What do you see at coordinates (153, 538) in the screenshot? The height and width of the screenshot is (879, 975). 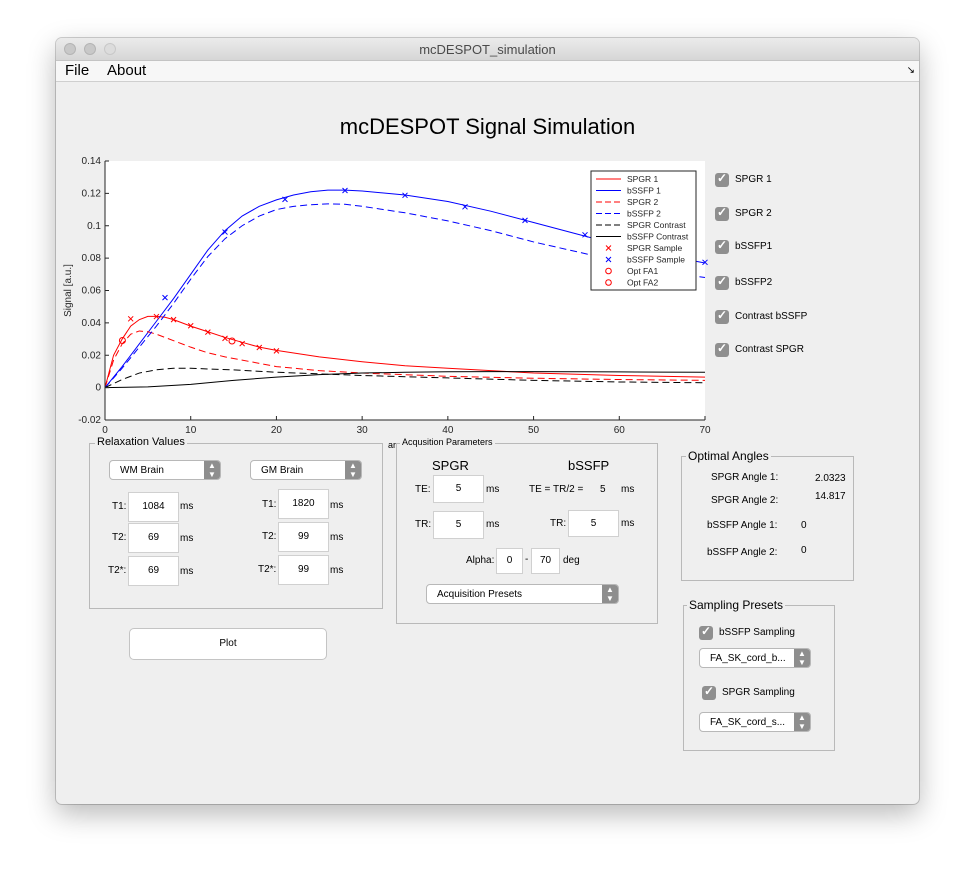 I see `wm-t2-field: 69` at bounding box center [153, 538].